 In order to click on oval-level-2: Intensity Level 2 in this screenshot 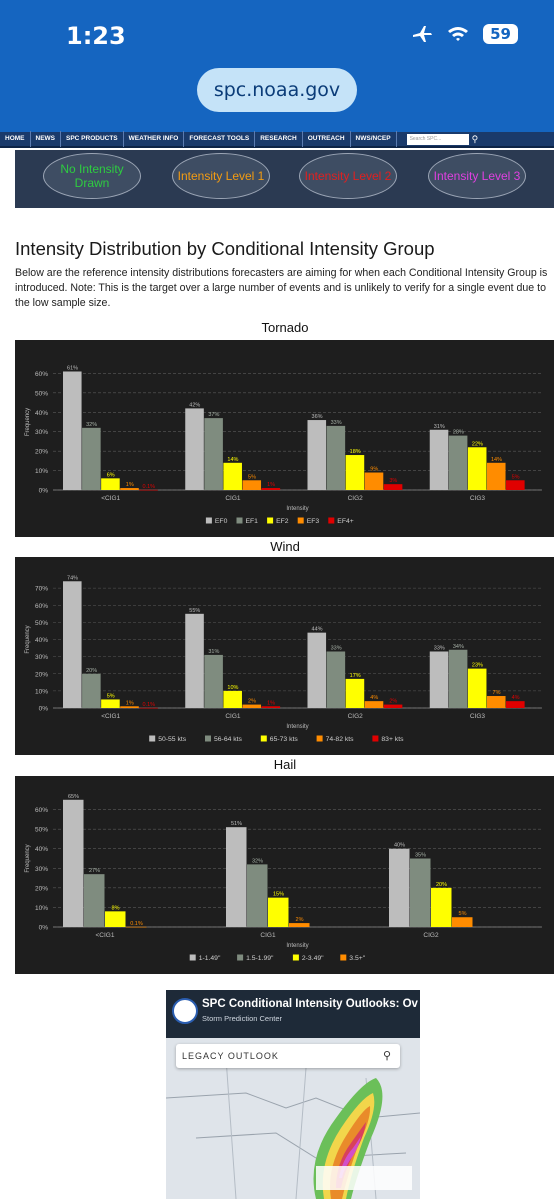, I will do `click(348, 176)`.